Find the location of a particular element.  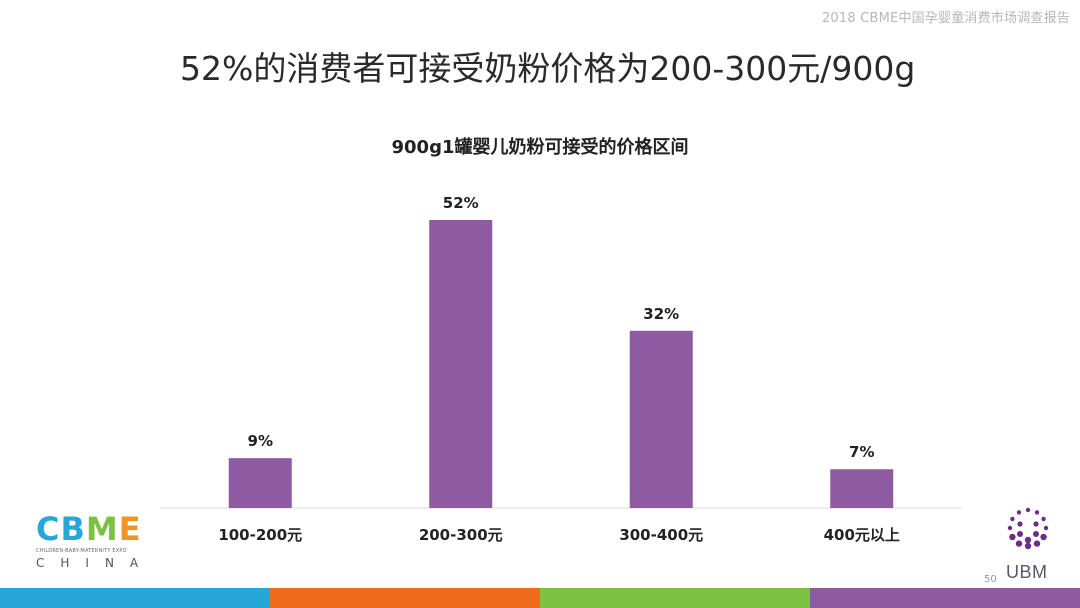

data-label-1: 52% is located at coordinates (461, 203).